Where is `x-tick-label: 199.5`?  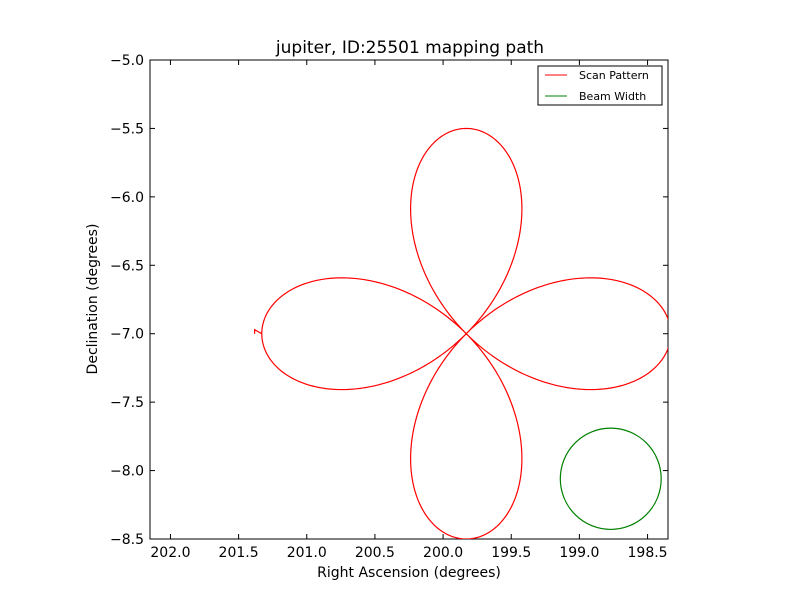 x-tick-label: 199.5 is located at coordinates (511, 553).